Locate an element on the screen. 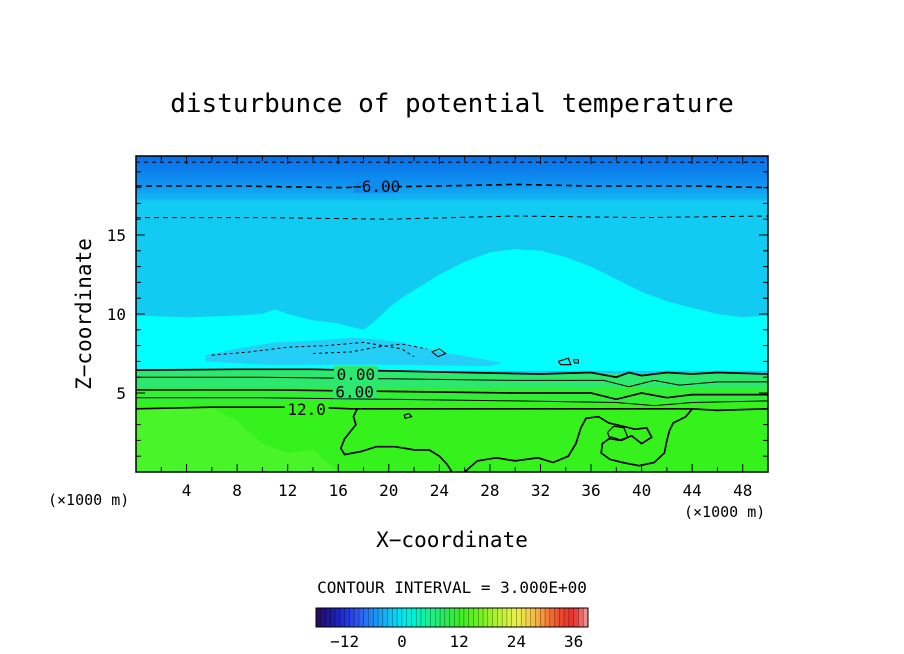 This screenshot has height=654, width=904. contour-label-6: 6.00 is located at coordinates (354, 391).